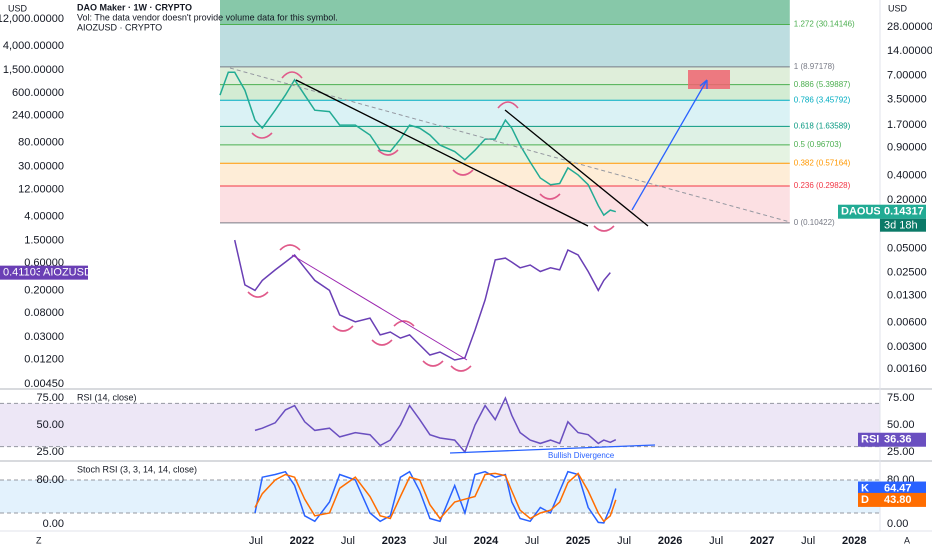 The height and width of the screenshot is (550, 932). What do you see at coordinates (107, 397) in the screenshot?
I see `pane-title: RSI (14, close)` at bounding box center [107, 397].